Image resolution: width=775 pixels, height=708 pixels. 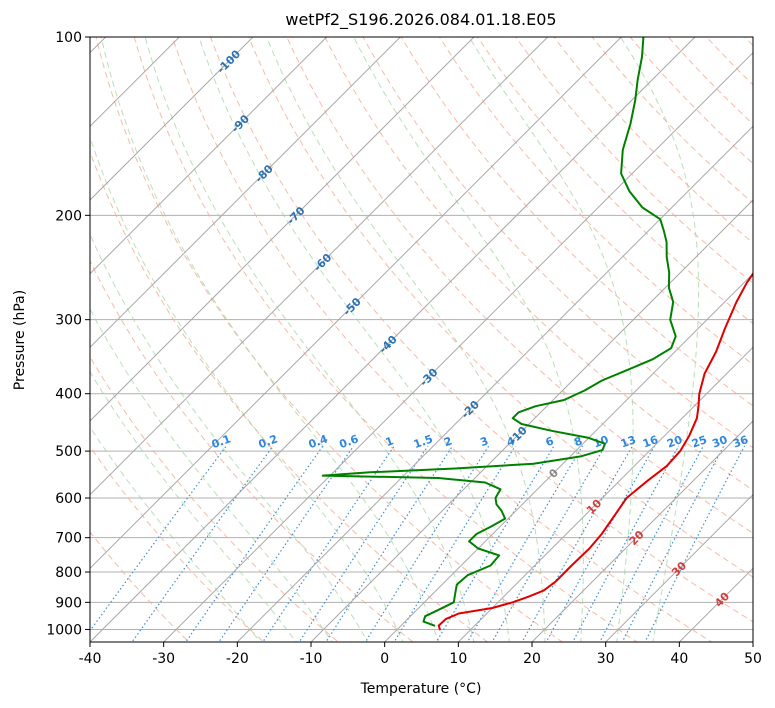 I want to click on y-tick-label: 300, so click(x=68, y=321).